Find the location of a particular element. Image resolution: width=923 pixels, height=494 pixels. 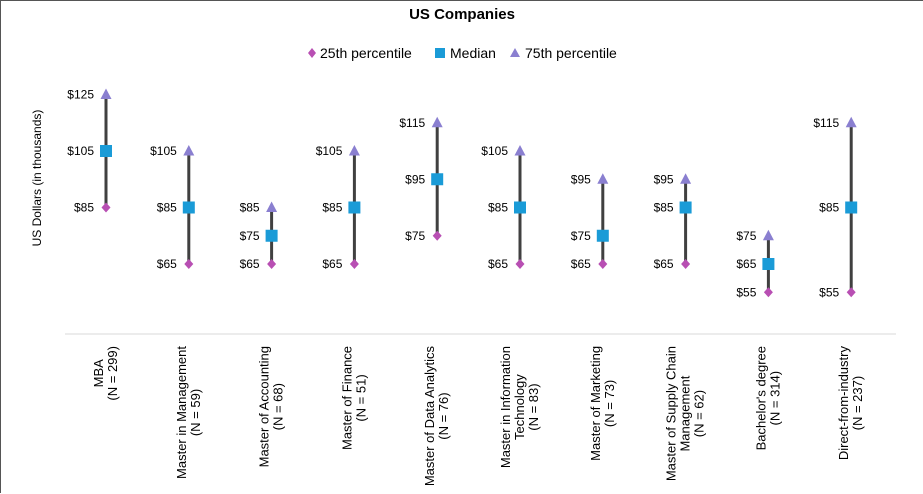

category-label: Bachelor's degree(N = 314) is located at coordinates (767, 398).